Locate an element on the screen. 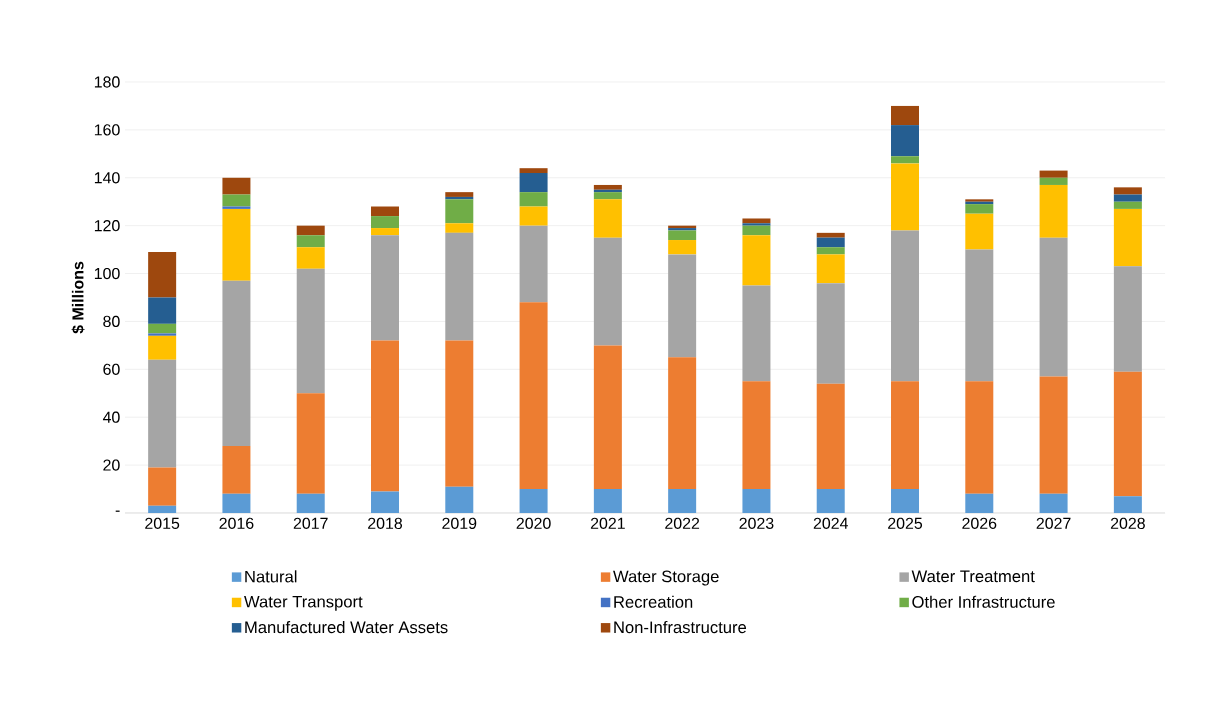  x-tick-label: 2027 is located at coordinates (1053, 523).